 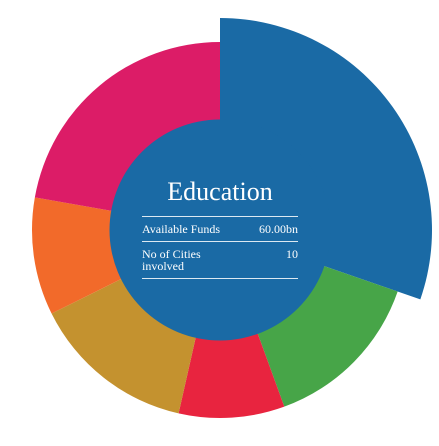 I want to click on info-value: 10, so click(x=292, y=254).